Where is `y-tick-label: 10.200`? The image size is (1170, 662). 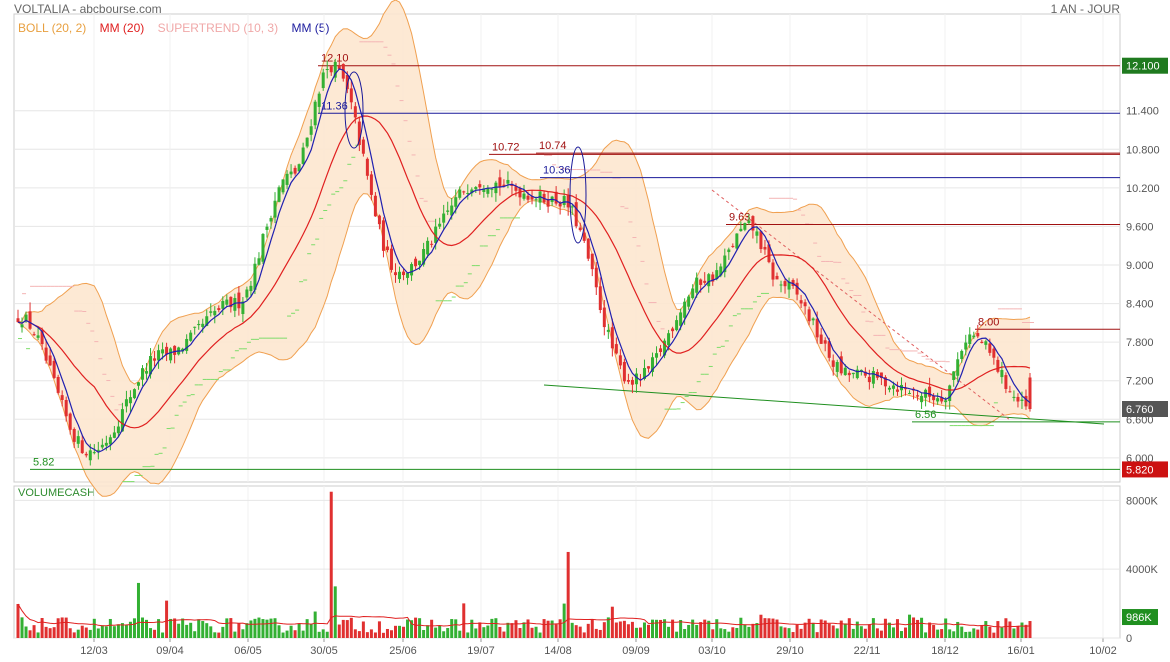
y-tick-label: 10.200 is located at coordinates (1143, 189).